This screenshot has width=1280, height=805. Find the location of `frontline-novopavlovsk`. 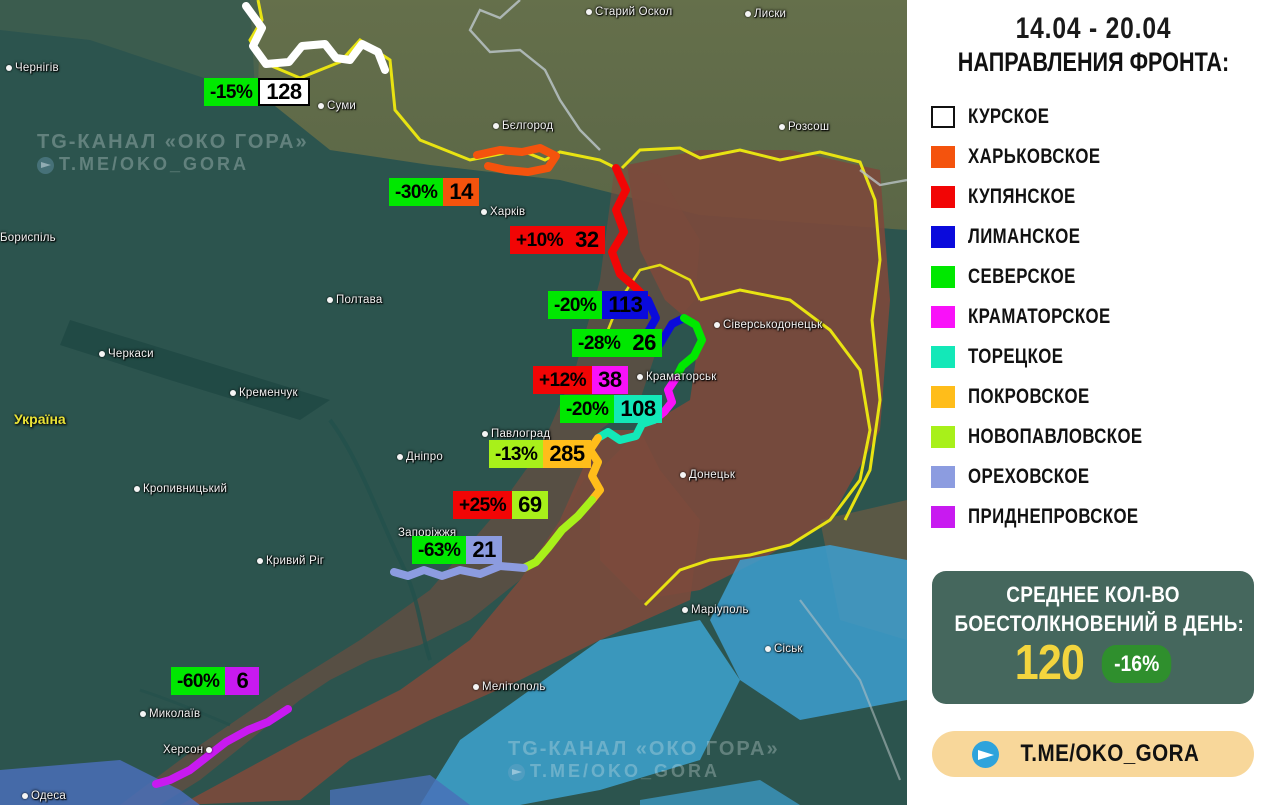

frontline-novopavlovsk is located at coordinates (558, 534).